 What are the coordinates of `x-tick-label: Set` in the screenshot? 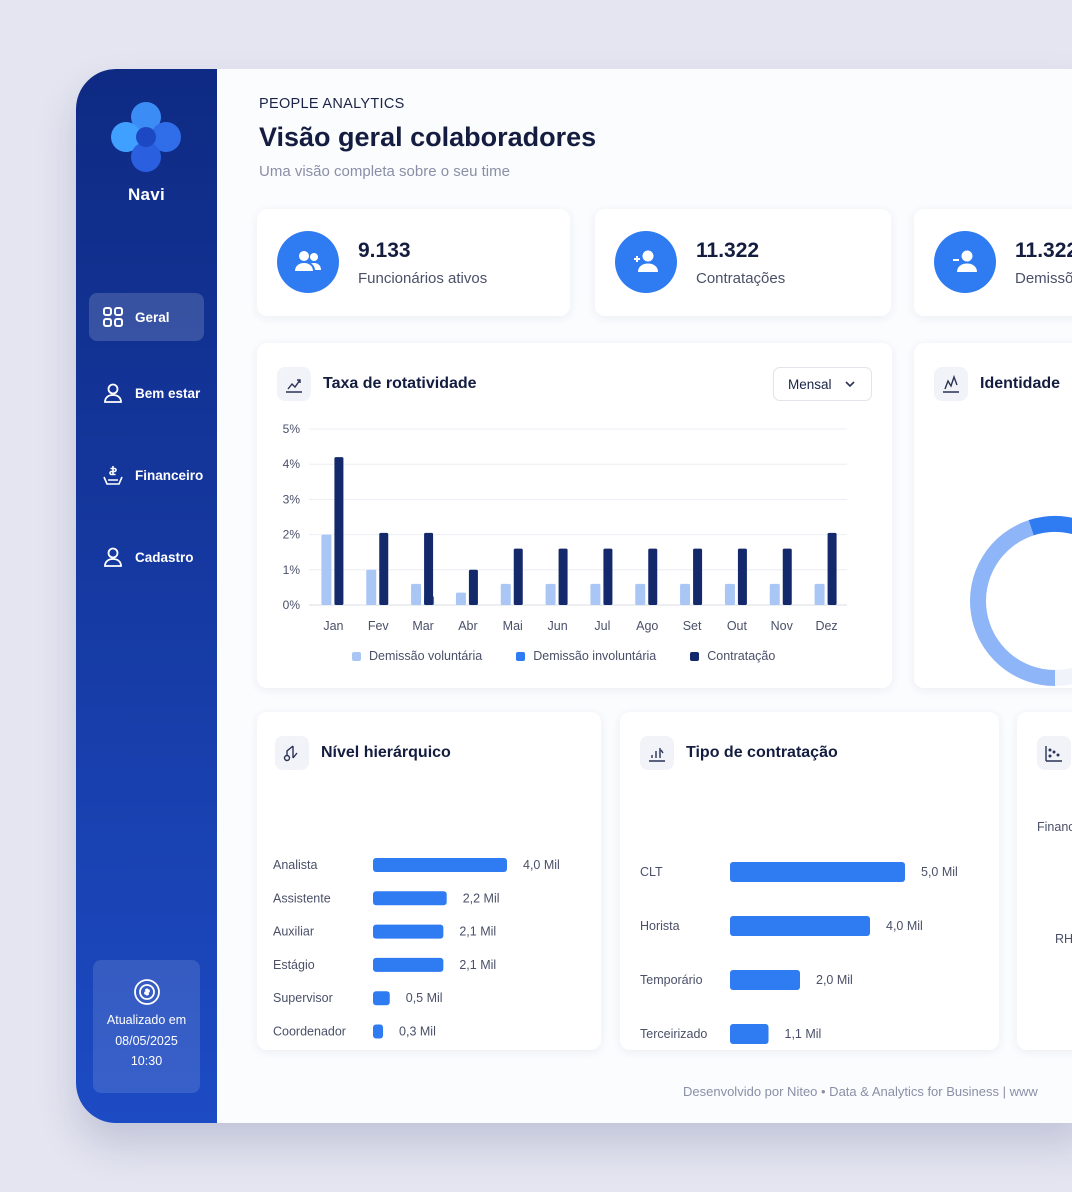 It's located at (692, 626).